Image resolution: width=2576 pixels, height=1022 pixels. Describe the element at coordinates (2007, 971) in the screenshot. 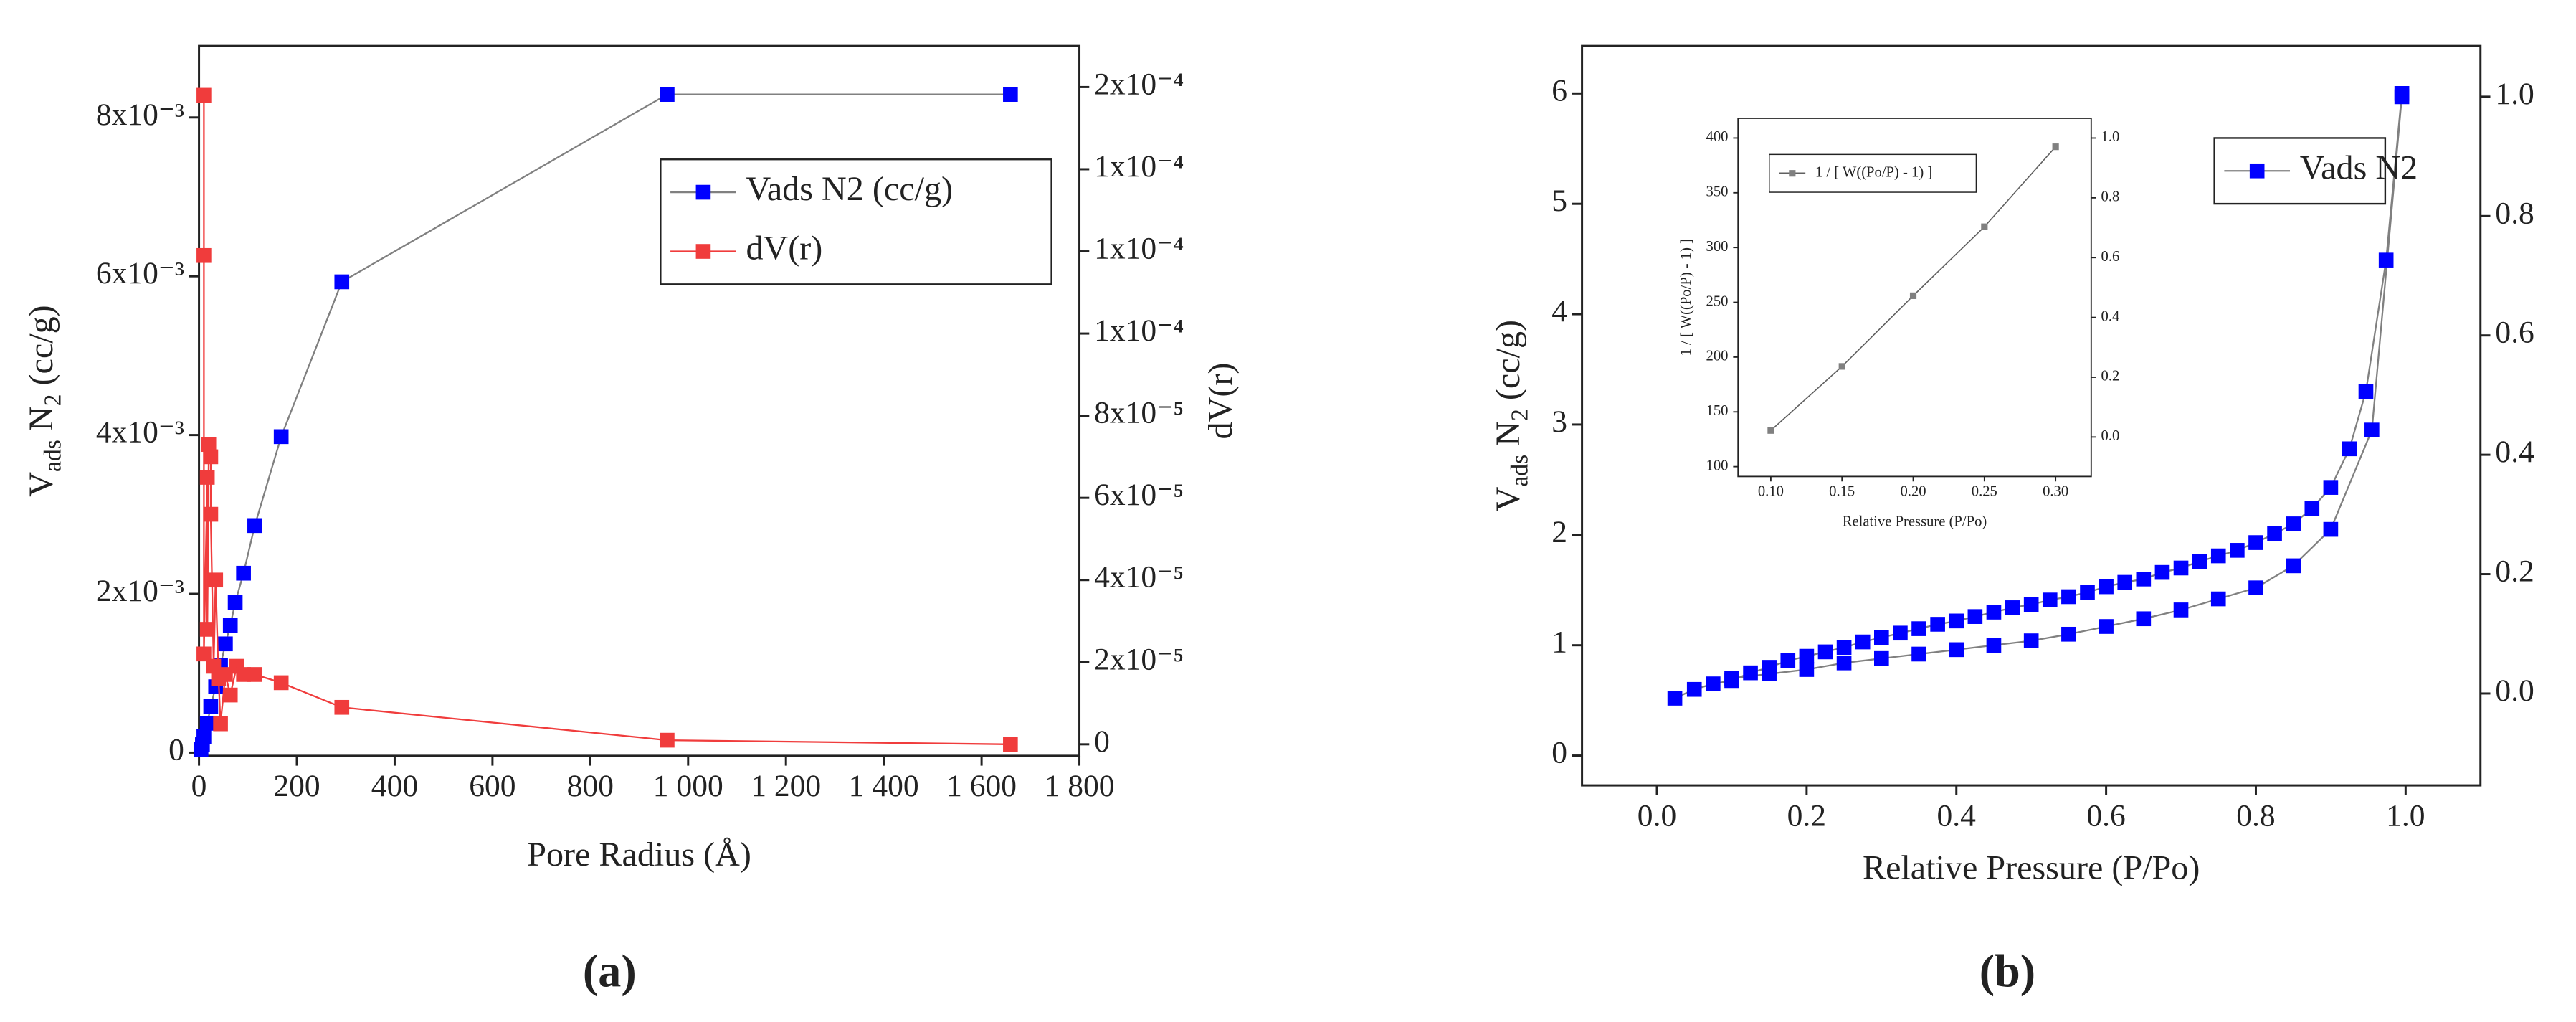

I see `panel-label: (b)` at that location.